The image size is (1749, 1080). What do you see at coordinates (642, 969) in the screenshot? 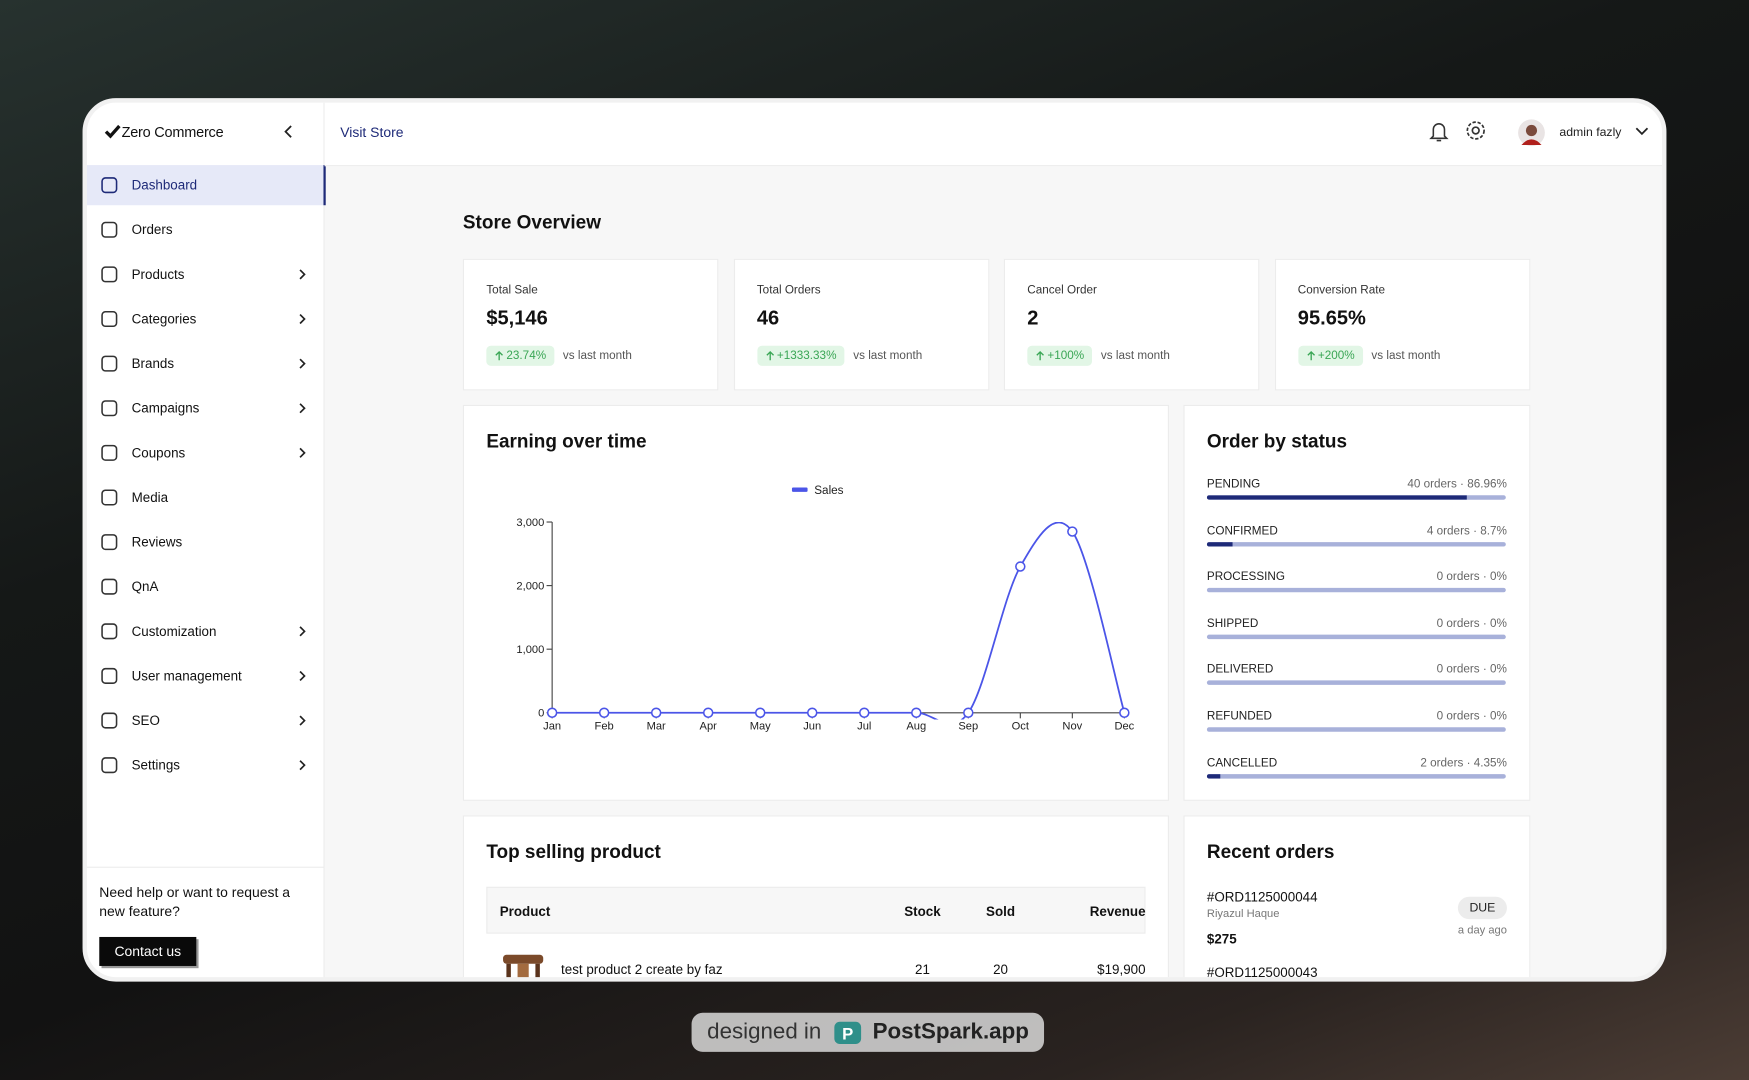
I see `table-cell: test product 2 create by faz` at bounding box center [642, 969].